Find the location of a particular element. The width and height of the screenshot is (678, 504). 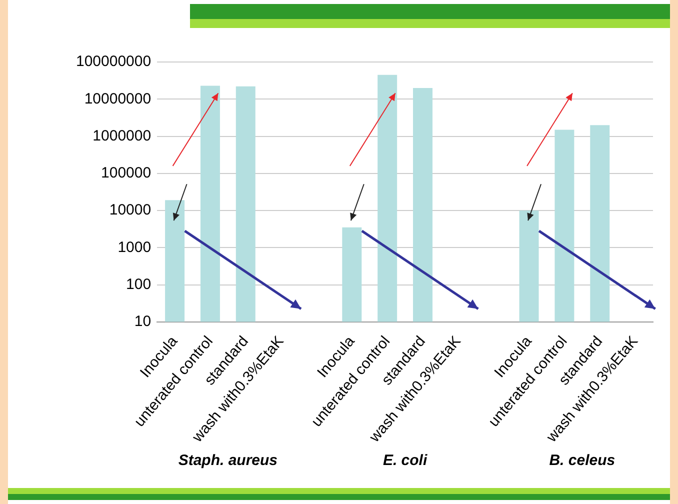

y-tick-label: 100 is located at coordinates (139, 284).